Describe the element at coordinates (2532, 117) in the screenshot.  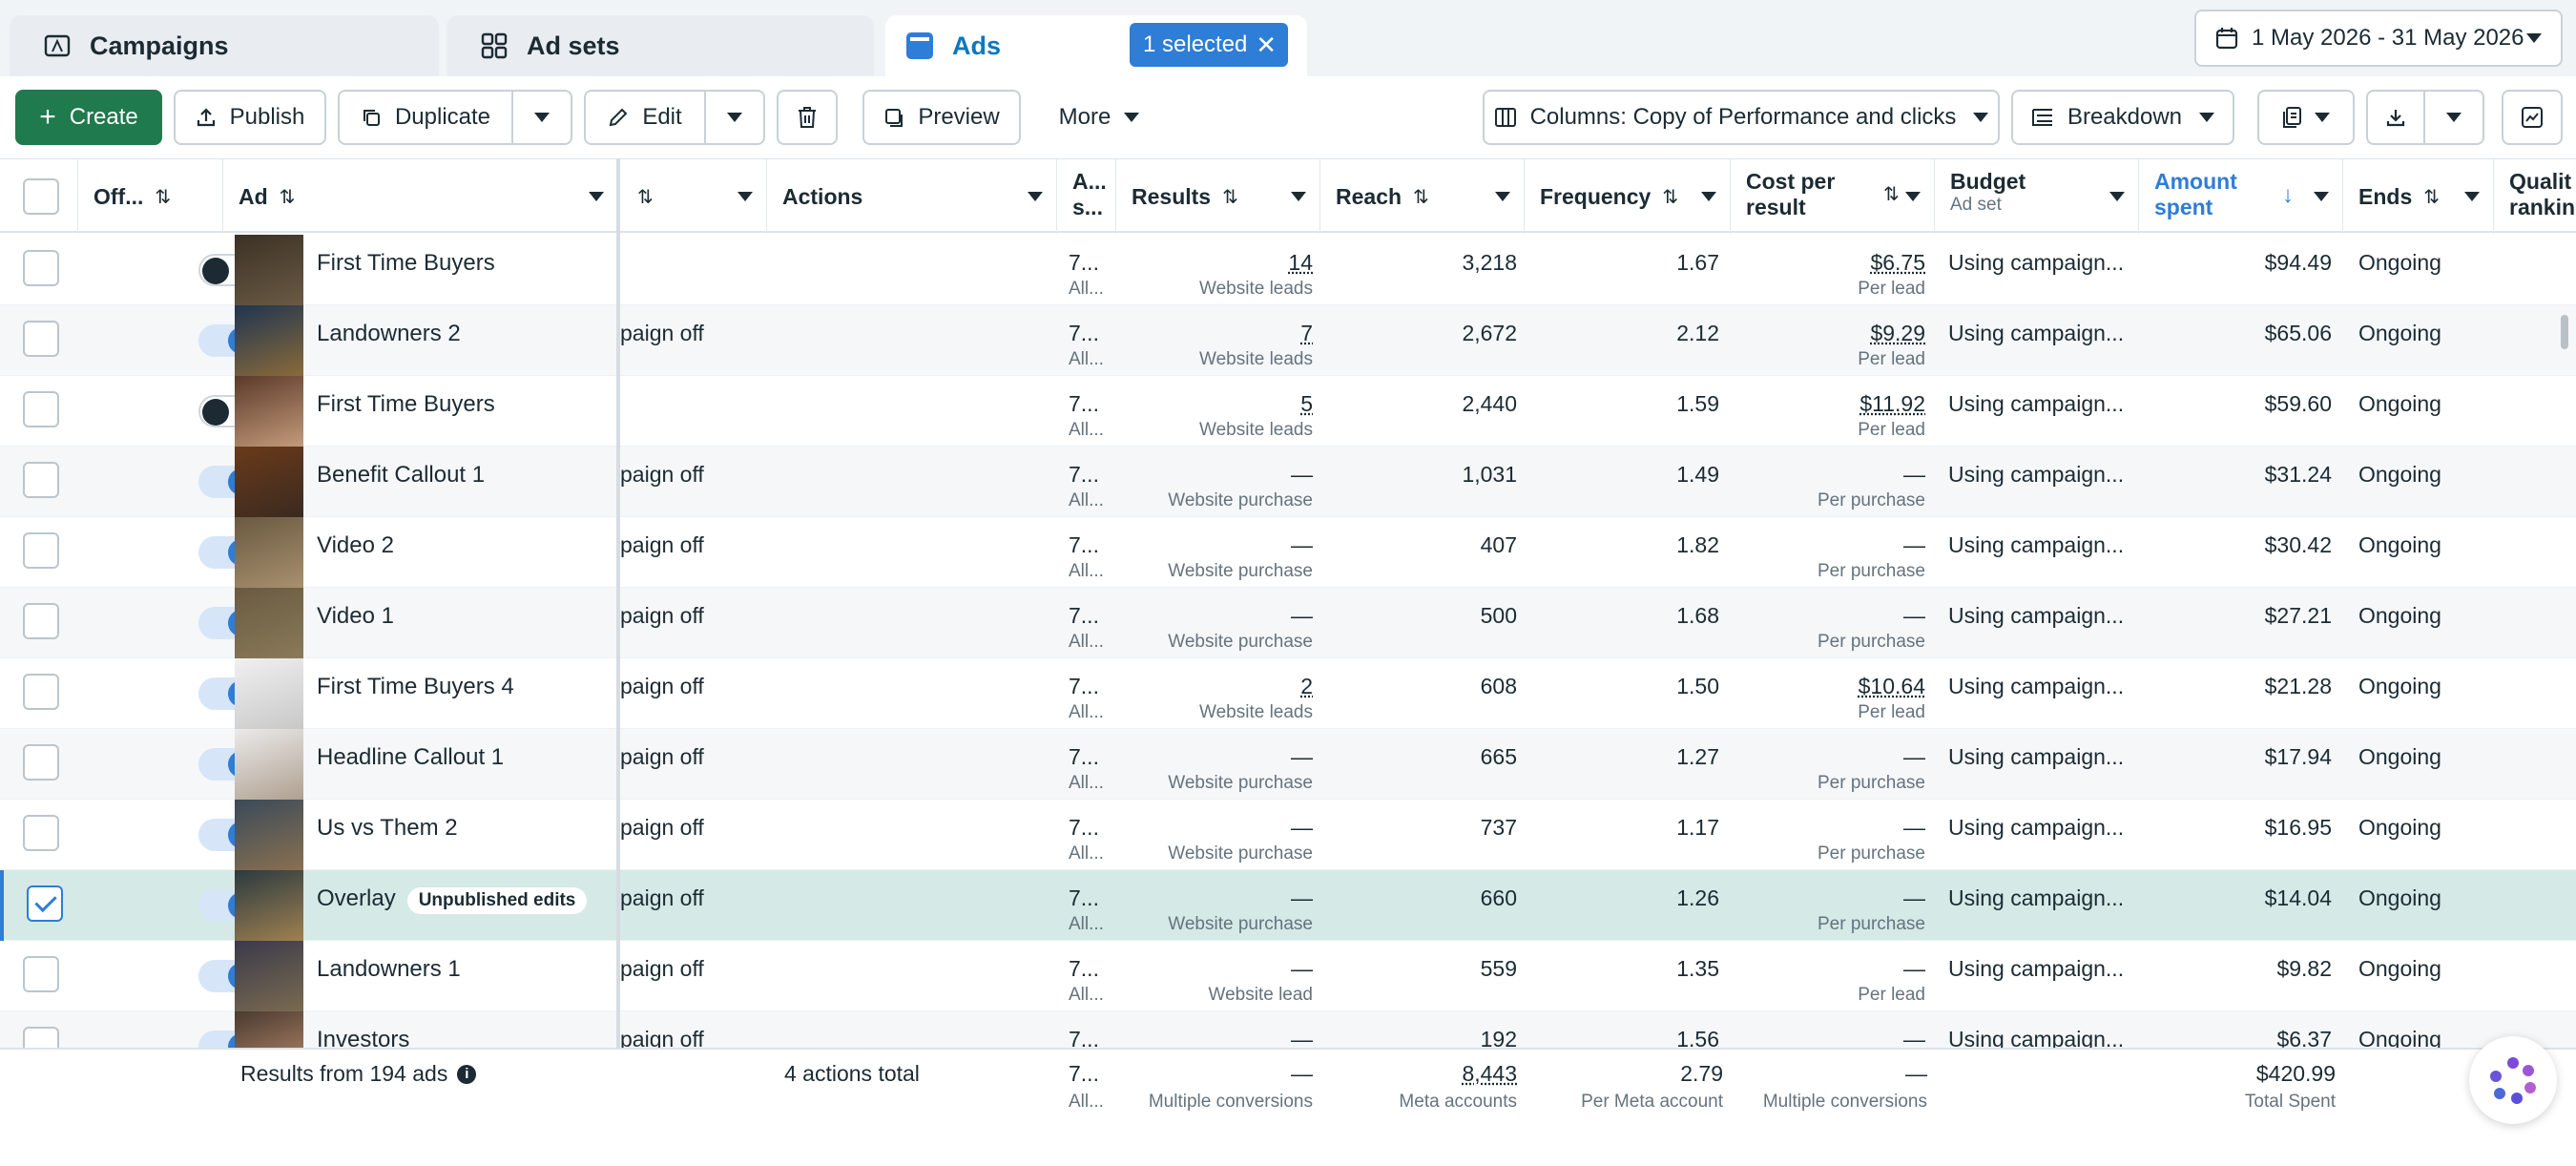
I see `charts-button` at that location.